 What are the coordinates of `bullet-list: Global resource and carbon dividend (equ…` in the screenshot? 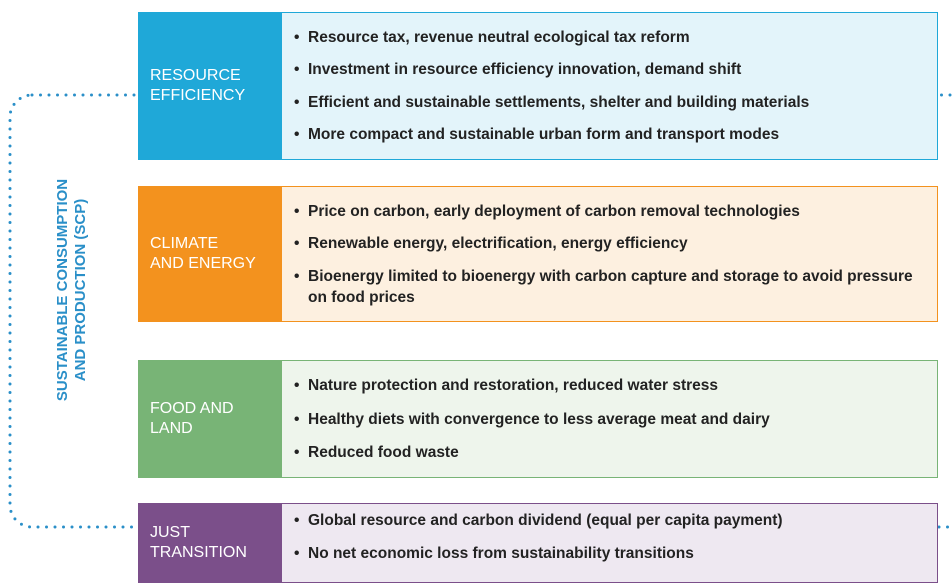 It's located at (610, 543).